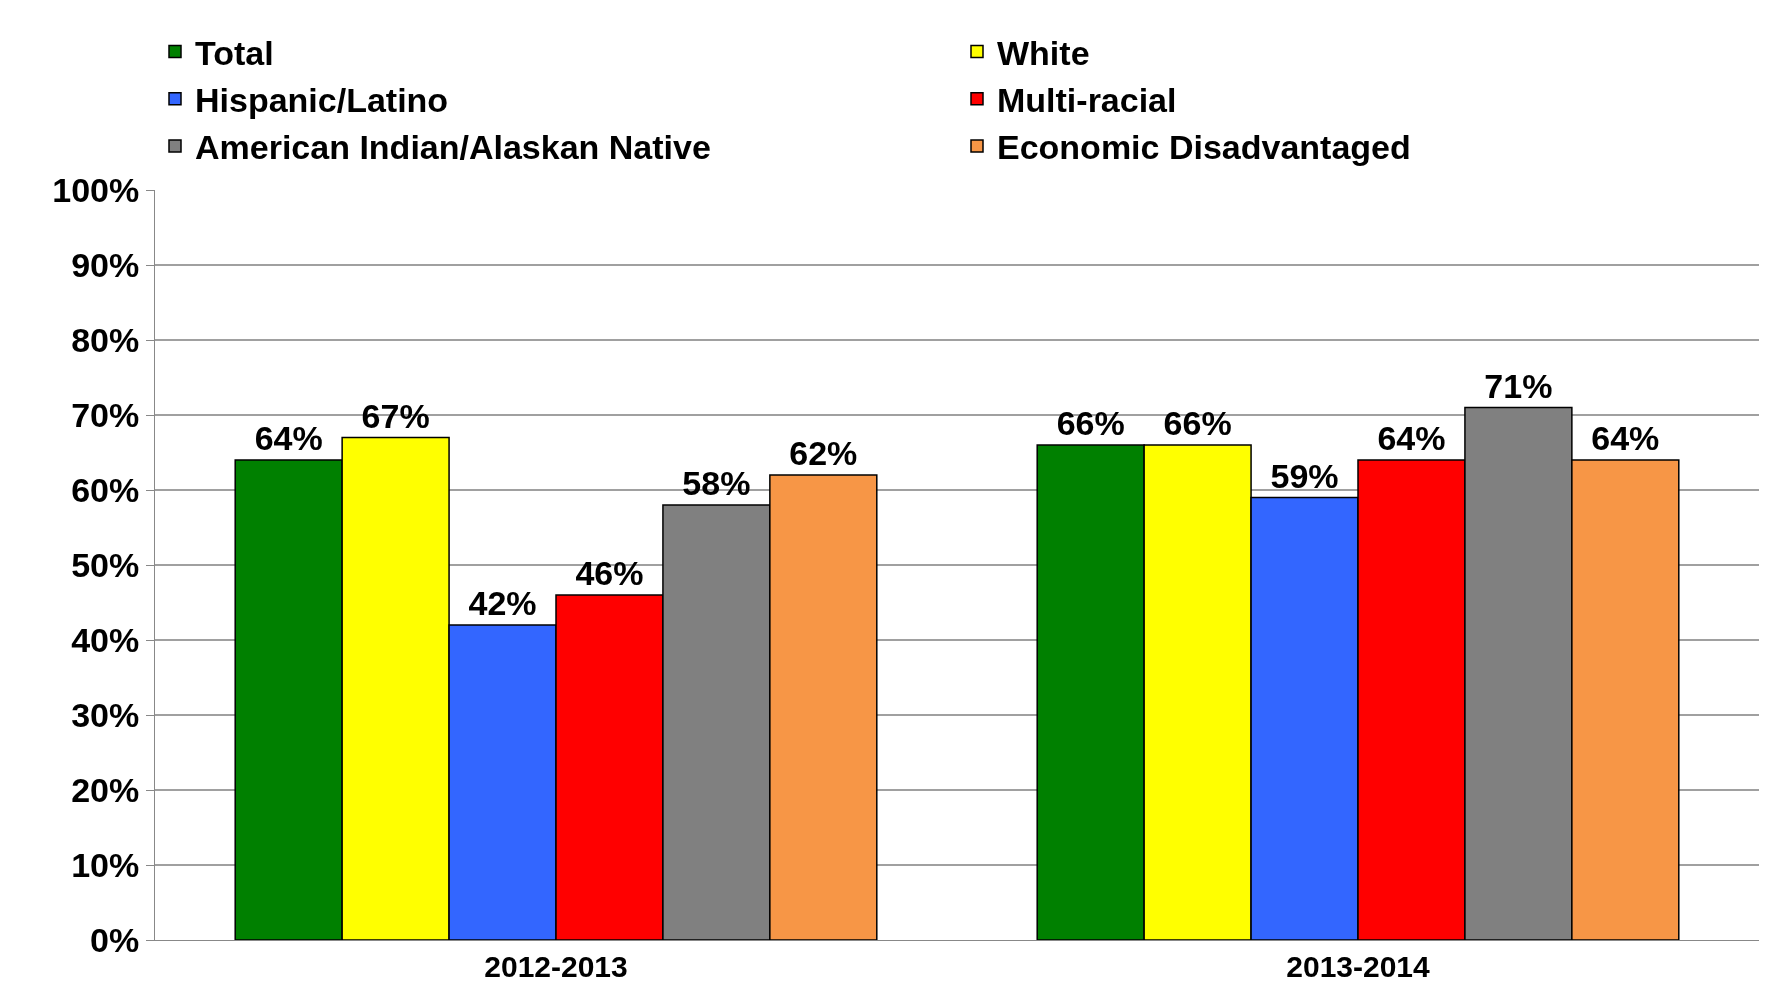  I want to click on data-label: 46%, so click(609, 573).